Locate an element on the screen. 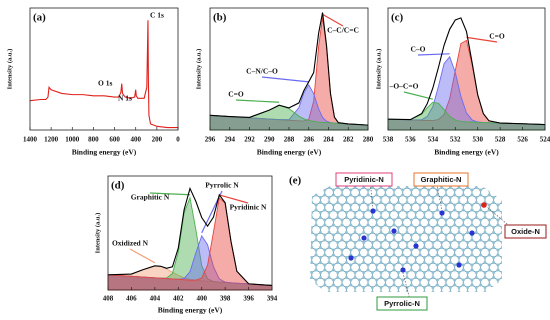 This screenshot has width=550, height=320. peak-label: N 1s is located at coordinates (125, 98).